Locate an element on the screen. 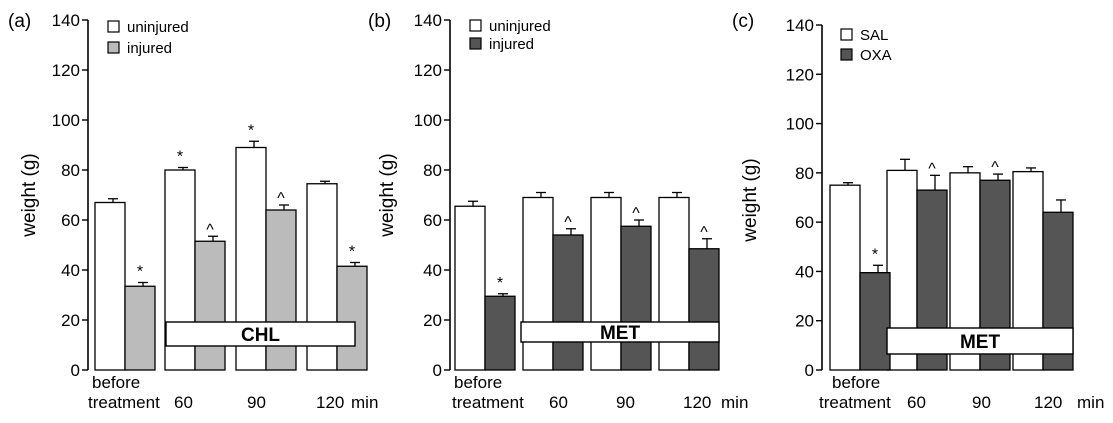  treatment-box-label: CHL is located at coordinates (260, 335).